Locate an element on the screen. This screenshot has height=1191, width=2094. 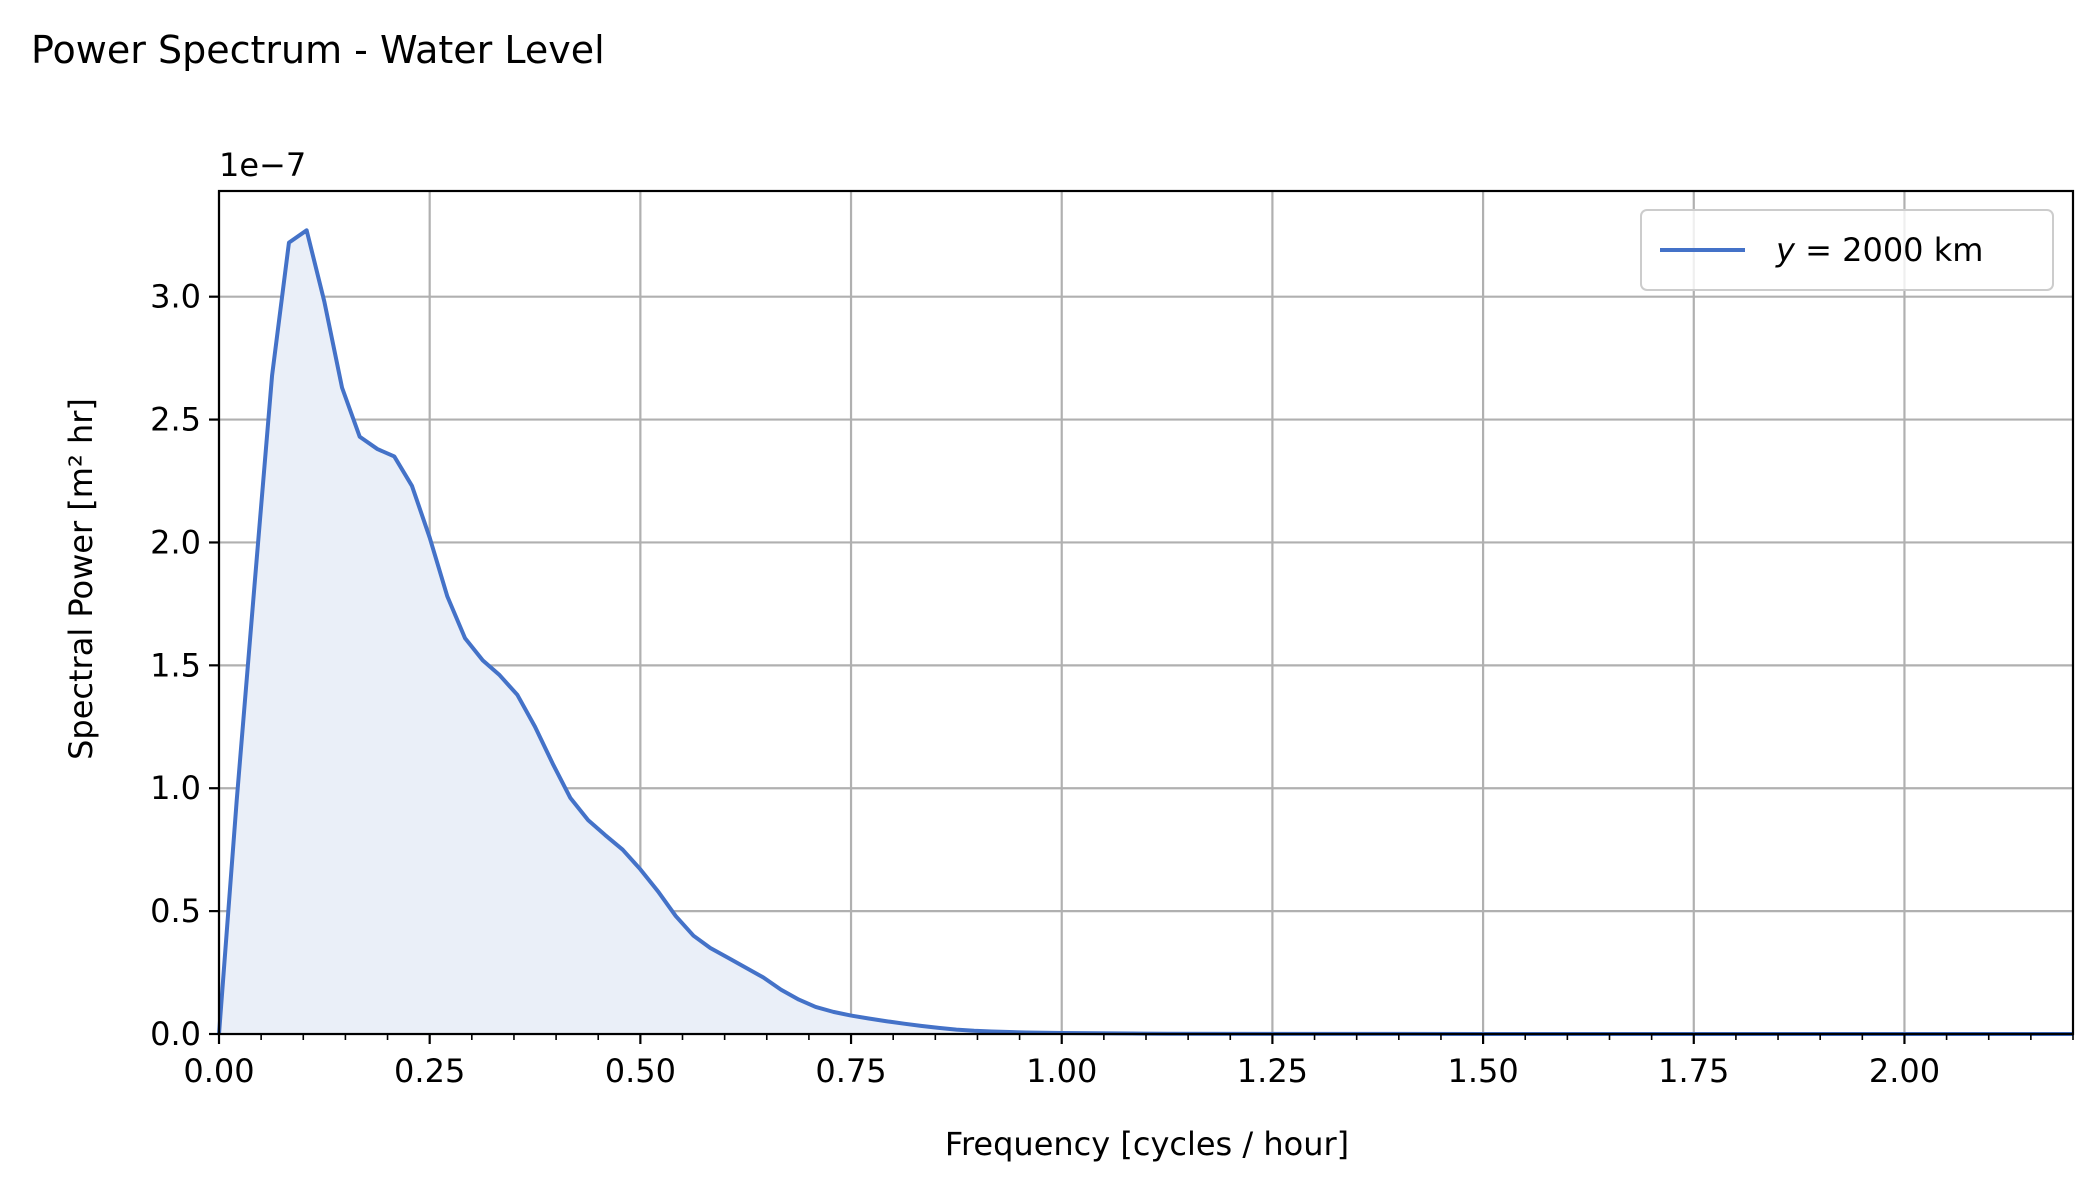
y-tick-label: 0.5 is located at coordinates (175, 911).